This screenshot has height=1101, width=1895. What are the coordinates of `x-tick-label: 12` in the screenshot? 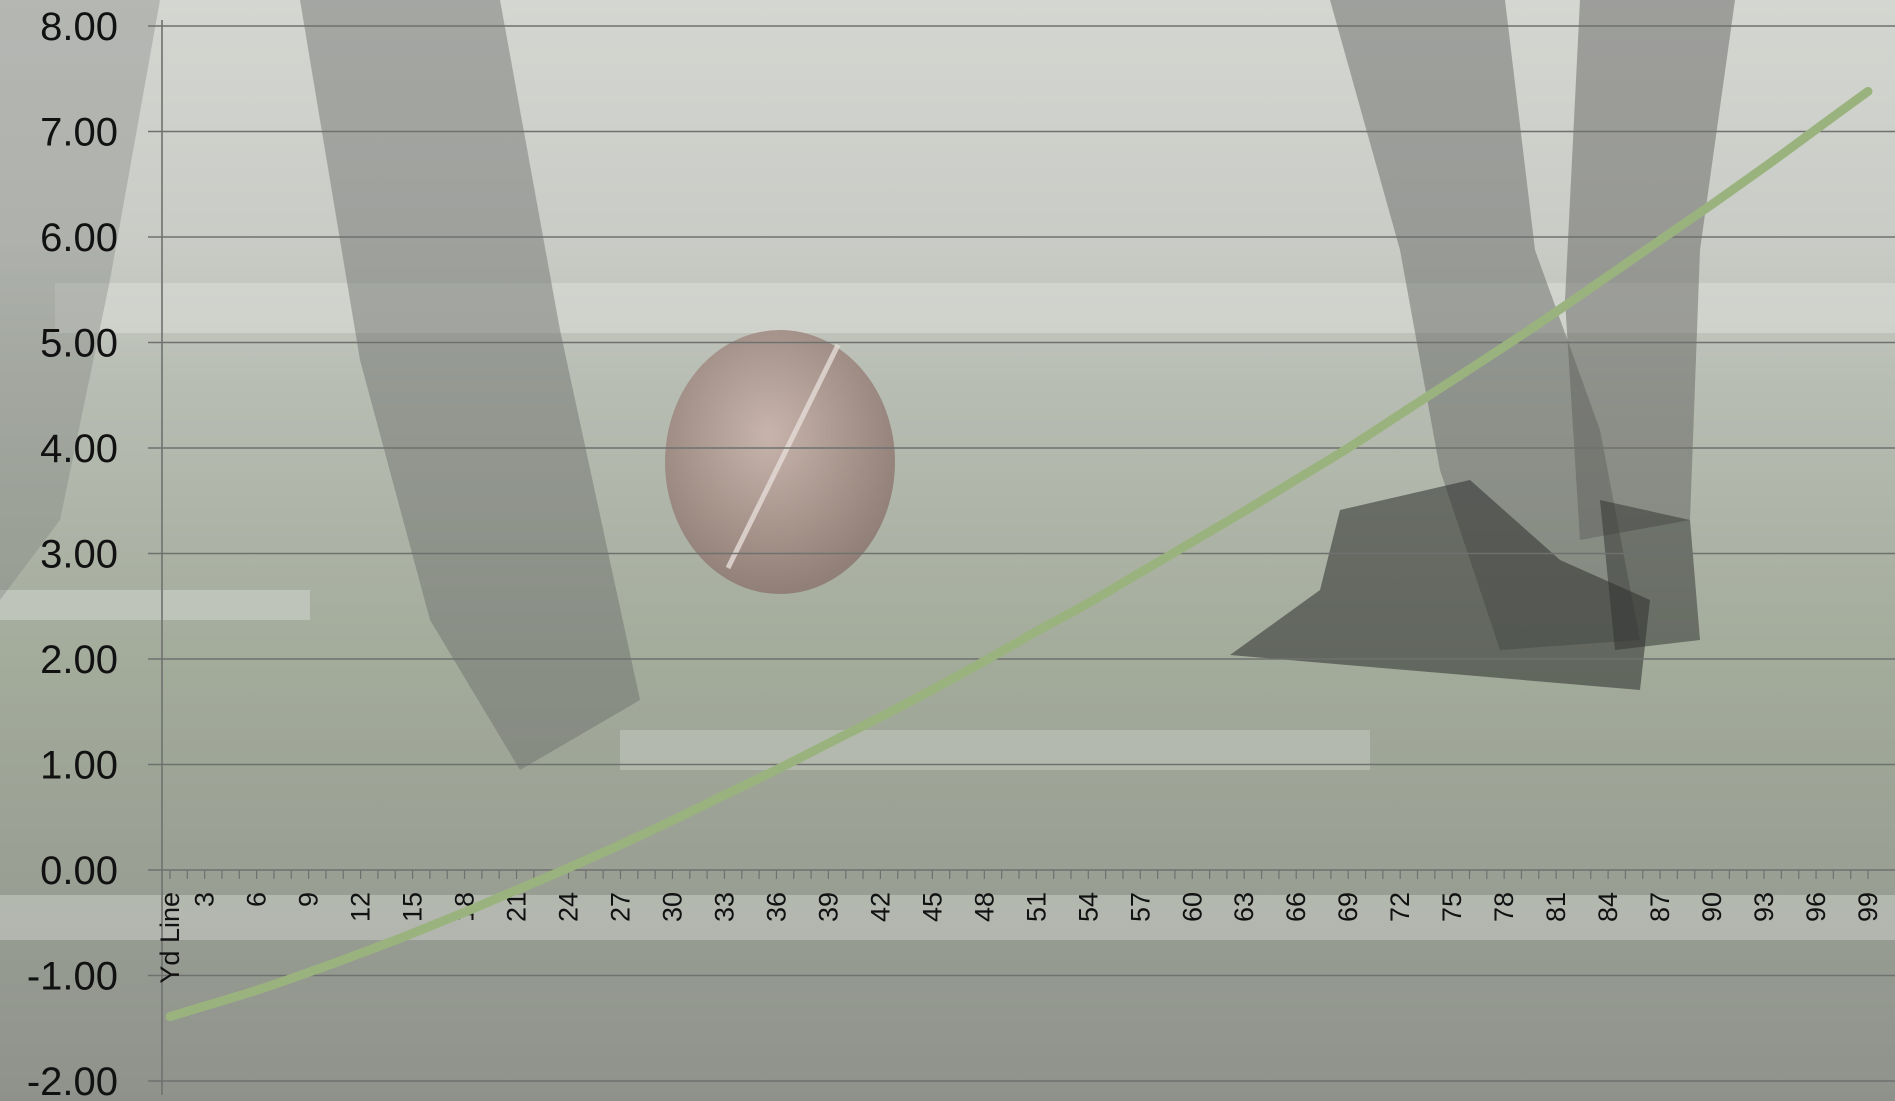 It's located at (361, 907).